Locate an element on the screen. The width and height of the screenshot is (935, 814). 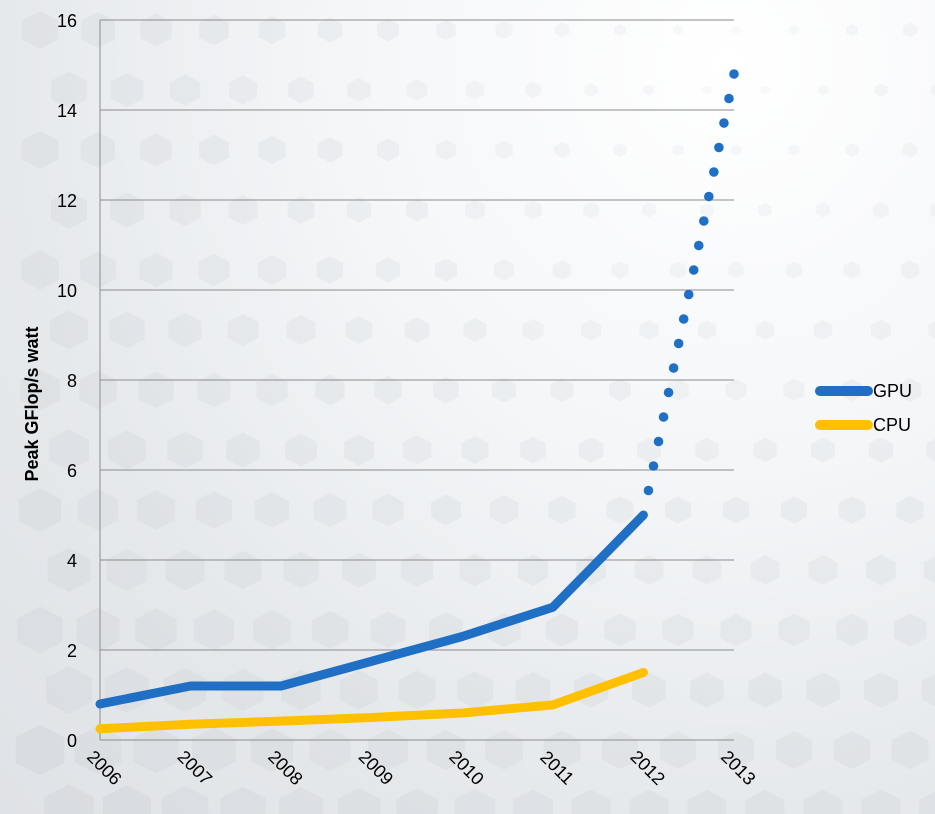
legend-swatch-gpu is located at coordinates (844, 391).